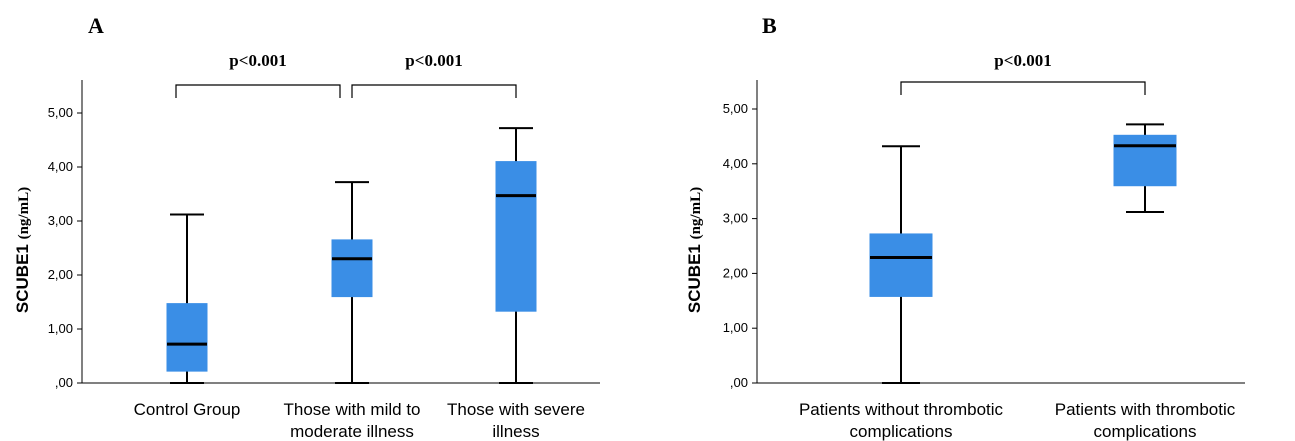 This screenshot has height=441, width=1295. I want to click on category-label: Patients without thrombotic, so click(901, 409).